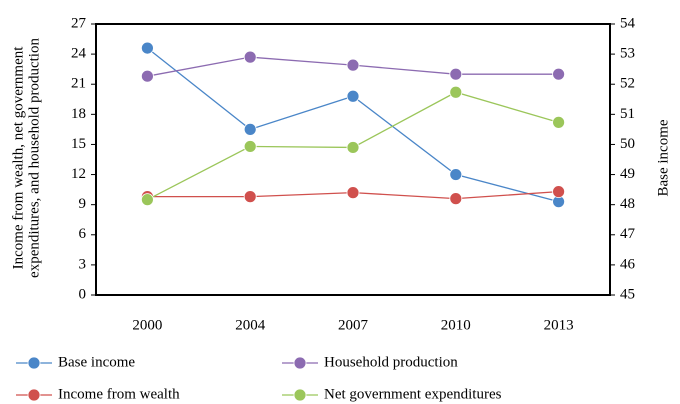 The image size is (680, 404). Describe the element at coordinates (78, 84) in the screenshot. I see `y-tick-label: 21` at that location.